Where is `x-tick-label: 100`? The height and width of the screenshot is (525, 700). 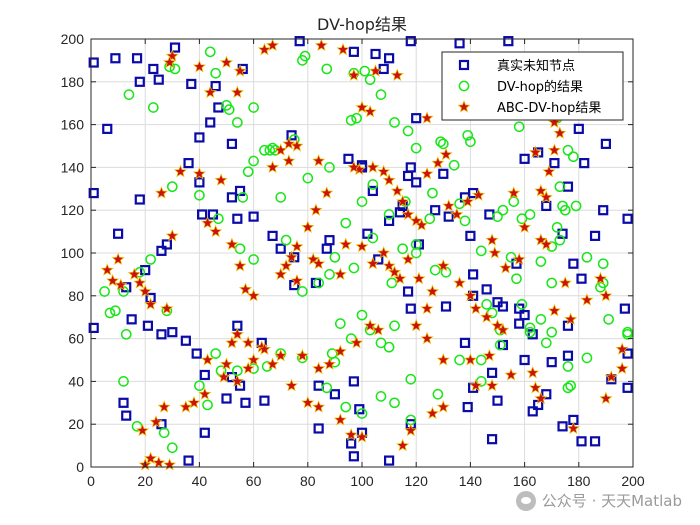 x-tick-label: 100 is located at coordinates (362, 481).